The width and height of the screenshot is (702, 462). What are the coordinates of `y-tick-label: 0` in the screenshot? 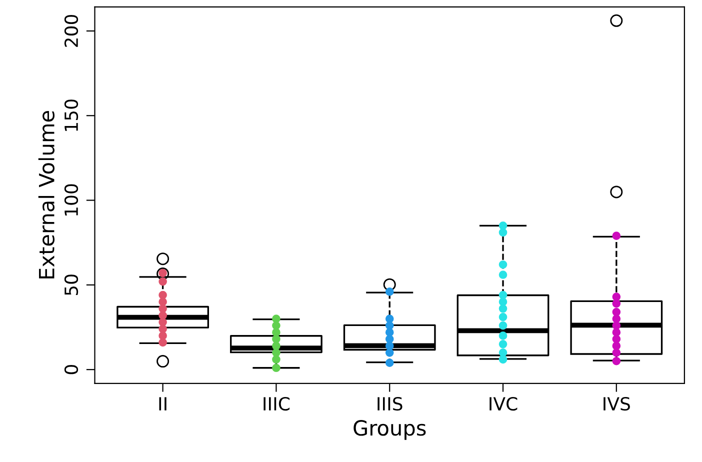 It's located at (71, 369).